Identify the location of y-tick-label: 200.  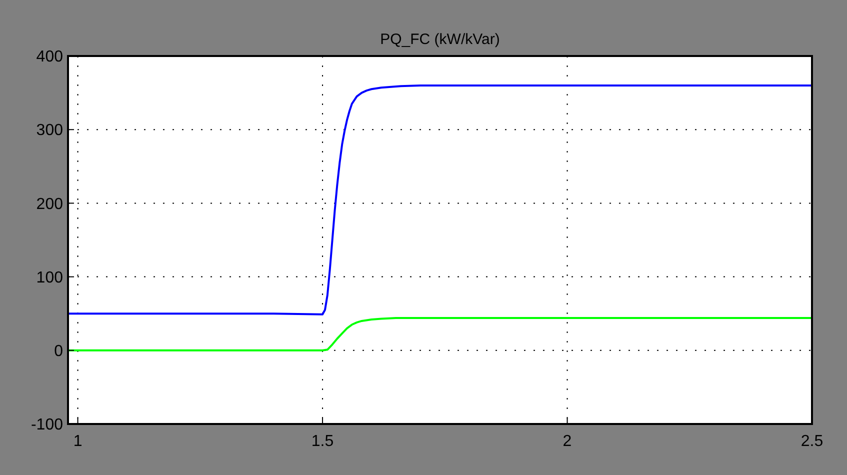
(50, 204).